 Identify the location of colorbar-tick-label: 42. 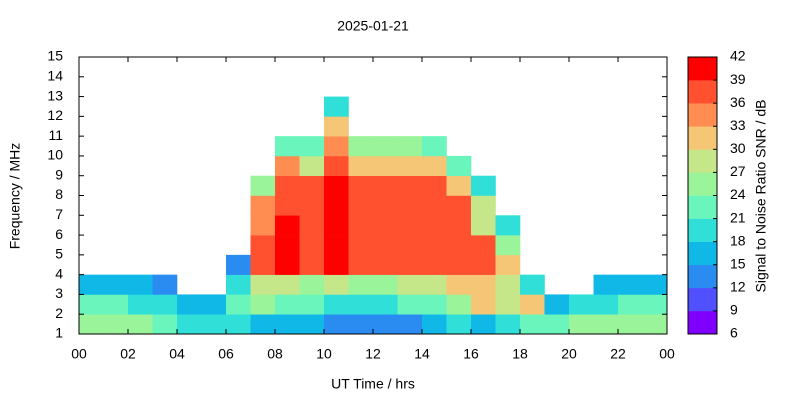
(738, 56).